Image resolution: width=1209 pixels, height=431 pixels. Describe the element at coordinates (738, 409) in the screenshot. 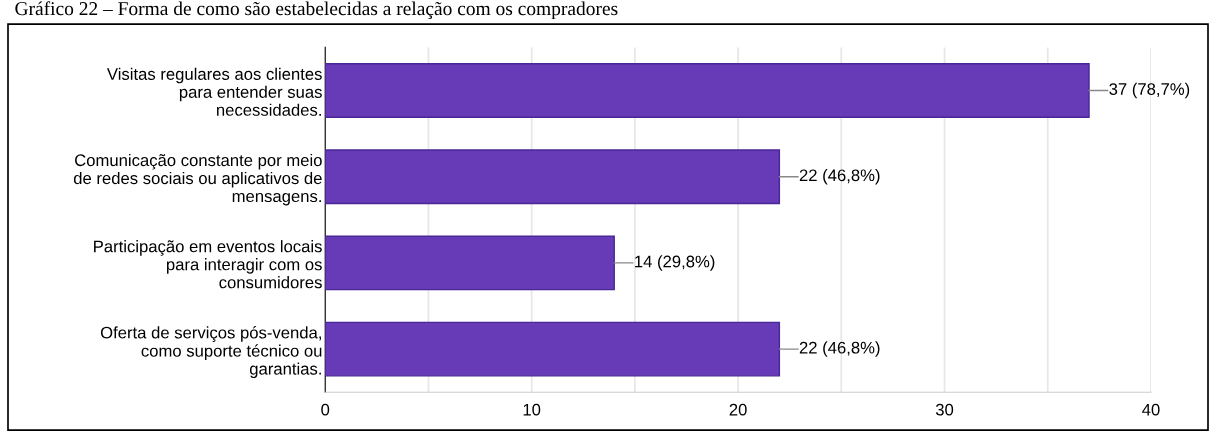

I see `x-tick-label: 20` at that location.